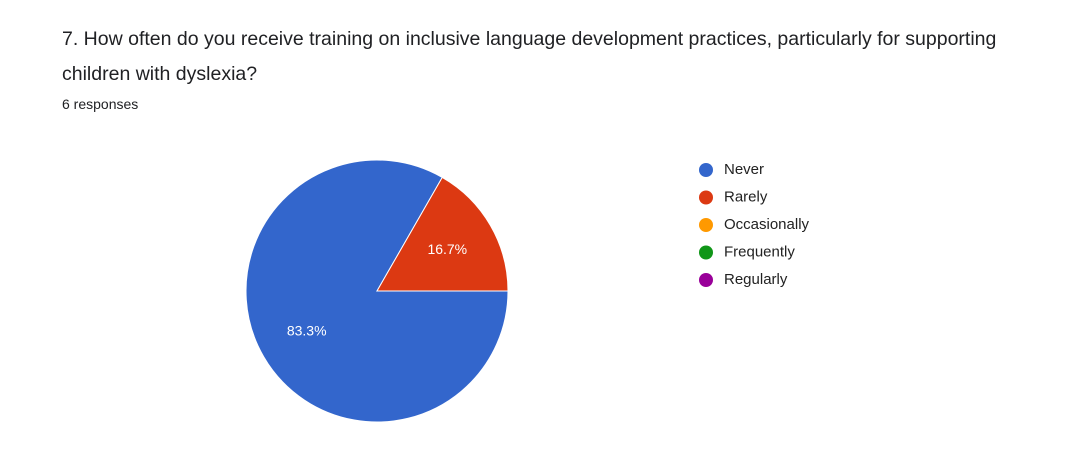  What do you see at coordinates (447, 249) in the screenshot?
I see `slice-label: 16.7%` at bounding box center [447, 249].